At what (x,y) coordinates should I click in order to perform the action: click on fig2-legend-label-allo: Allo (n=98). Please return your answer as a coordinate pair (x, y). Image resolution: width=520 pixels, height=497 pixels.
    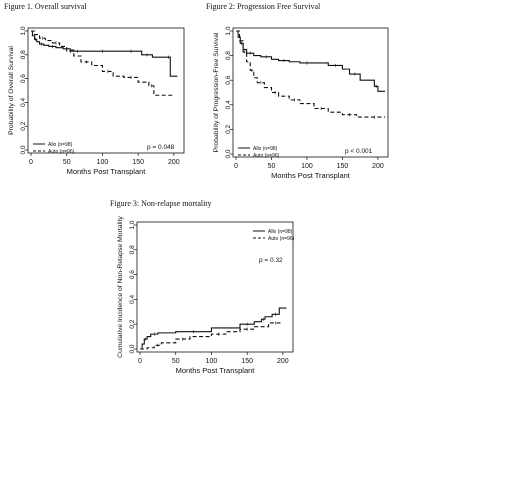
    Looking at the image, I should click on (265, 149).